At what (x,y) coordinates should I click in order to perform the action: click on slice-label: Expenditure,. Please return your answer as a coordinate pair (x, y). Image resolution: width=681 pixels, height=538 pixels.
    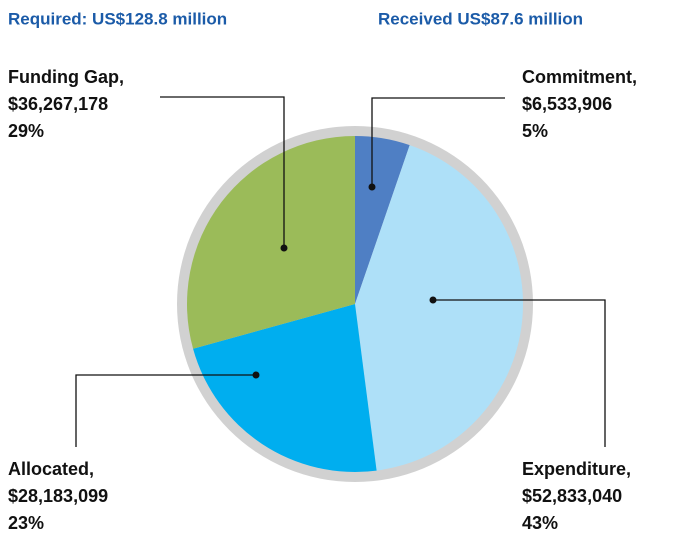
    Looking at the image, I should click on (576, 469).